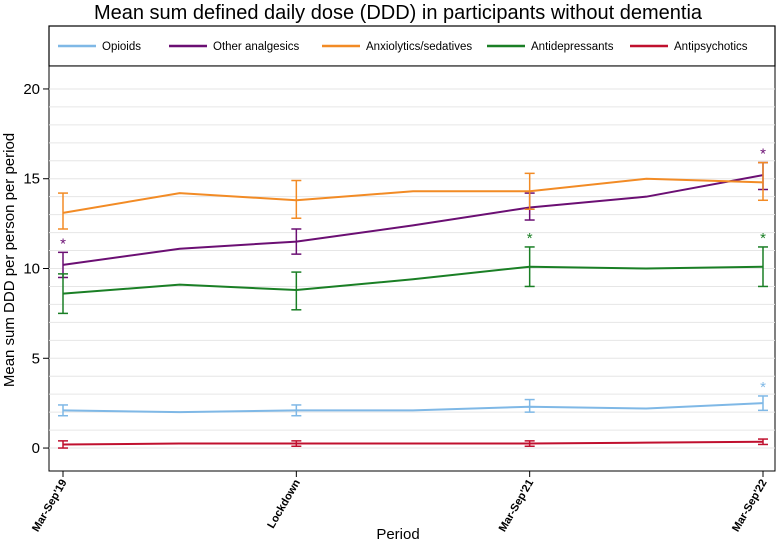 This screenshot has width=777, height=543. I want to click on x-tick-label: Mar-Sep'22, so click(750, 506).